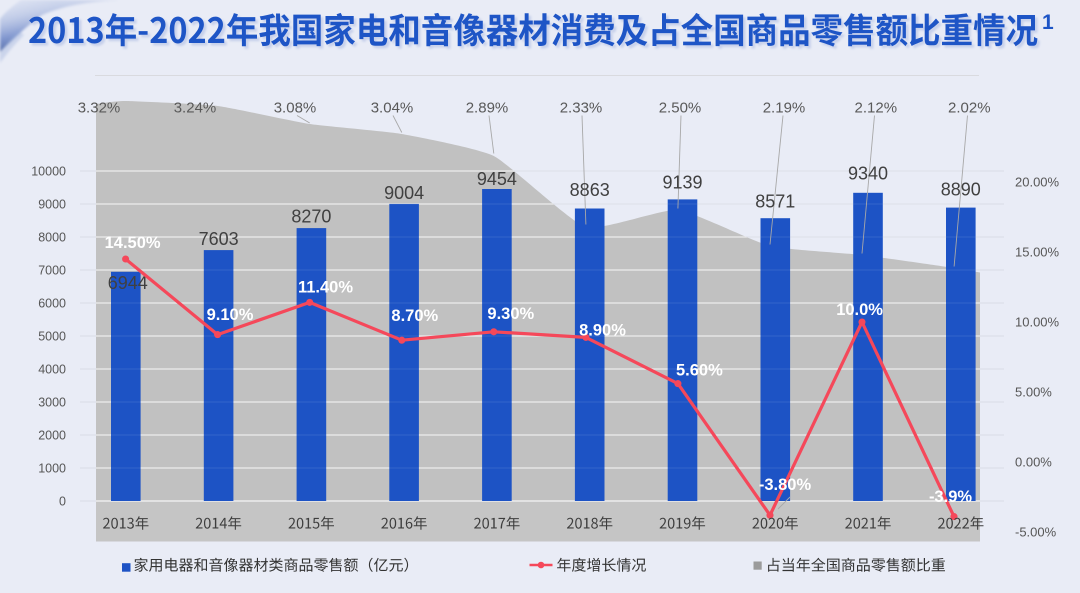 The image size is (1080, 593). What do you see at coordinates (133, 243) in the screenshot?
I see `svg-text: 14.50%` at bounding box center [133, 243].